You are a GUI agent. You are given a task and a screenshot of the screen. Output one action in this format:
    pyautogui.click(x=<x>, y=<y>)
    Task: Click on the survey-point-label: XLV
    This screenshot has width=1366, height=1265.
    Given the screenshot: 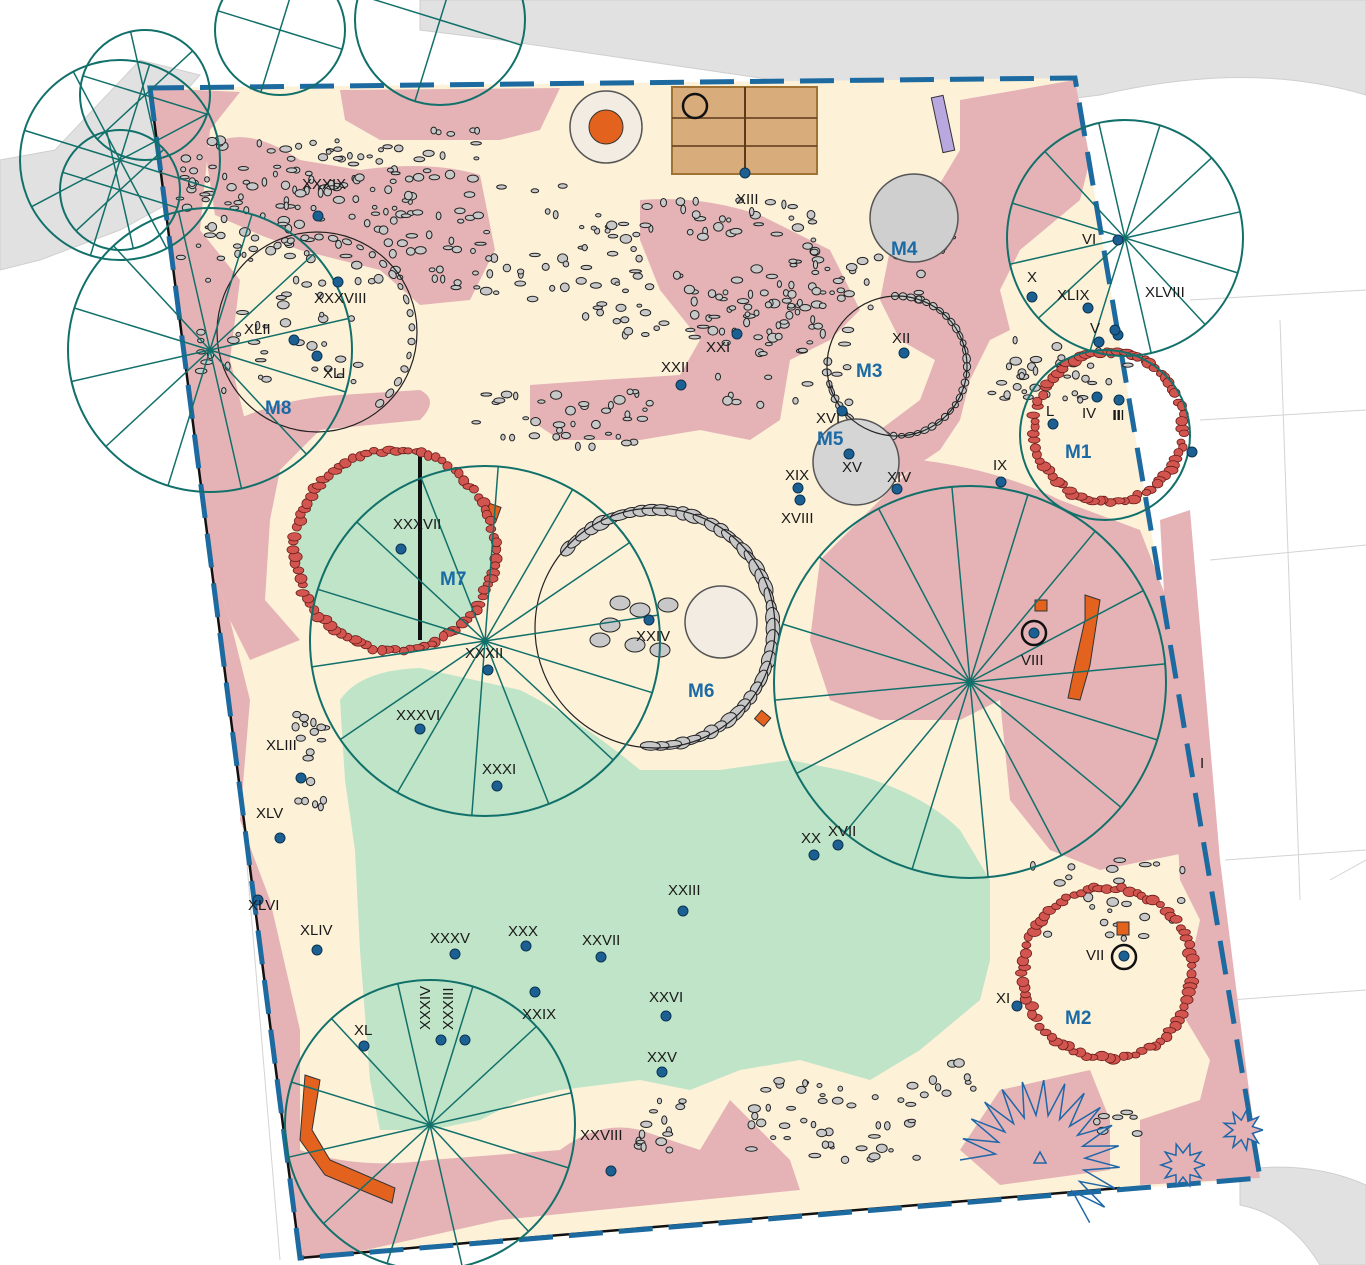 What is the action you would take?
    pyautogui.click(x=269, y=813)
    